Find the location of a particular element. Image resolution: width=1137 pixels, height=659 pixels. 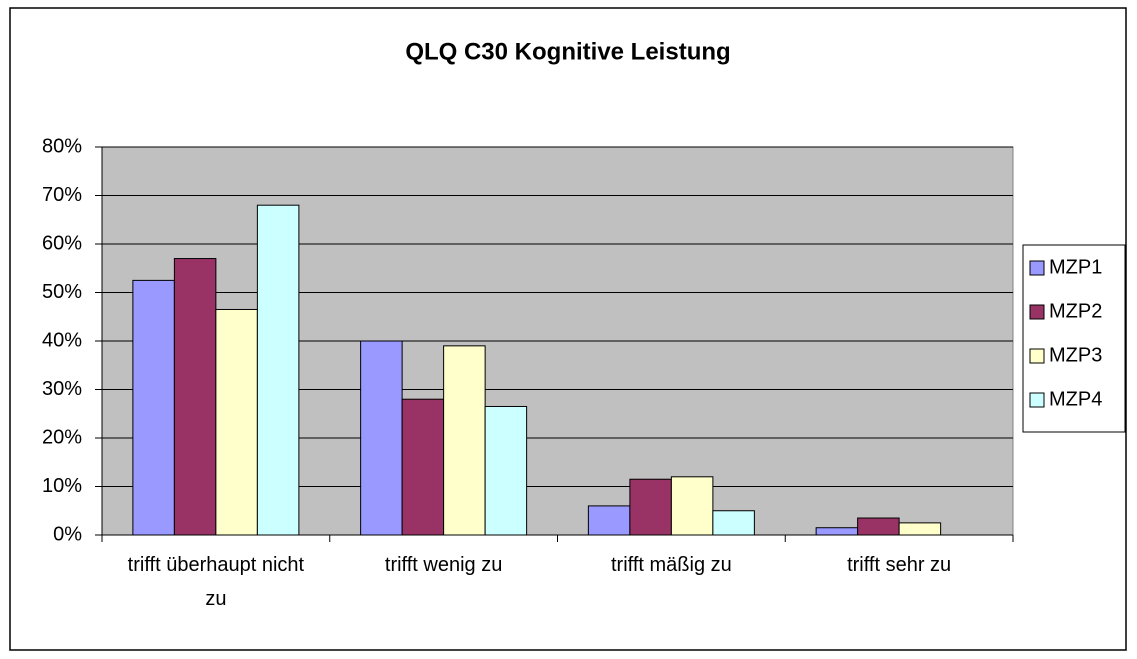

y-tick-label: 20% is located at coordinates (62, 437).